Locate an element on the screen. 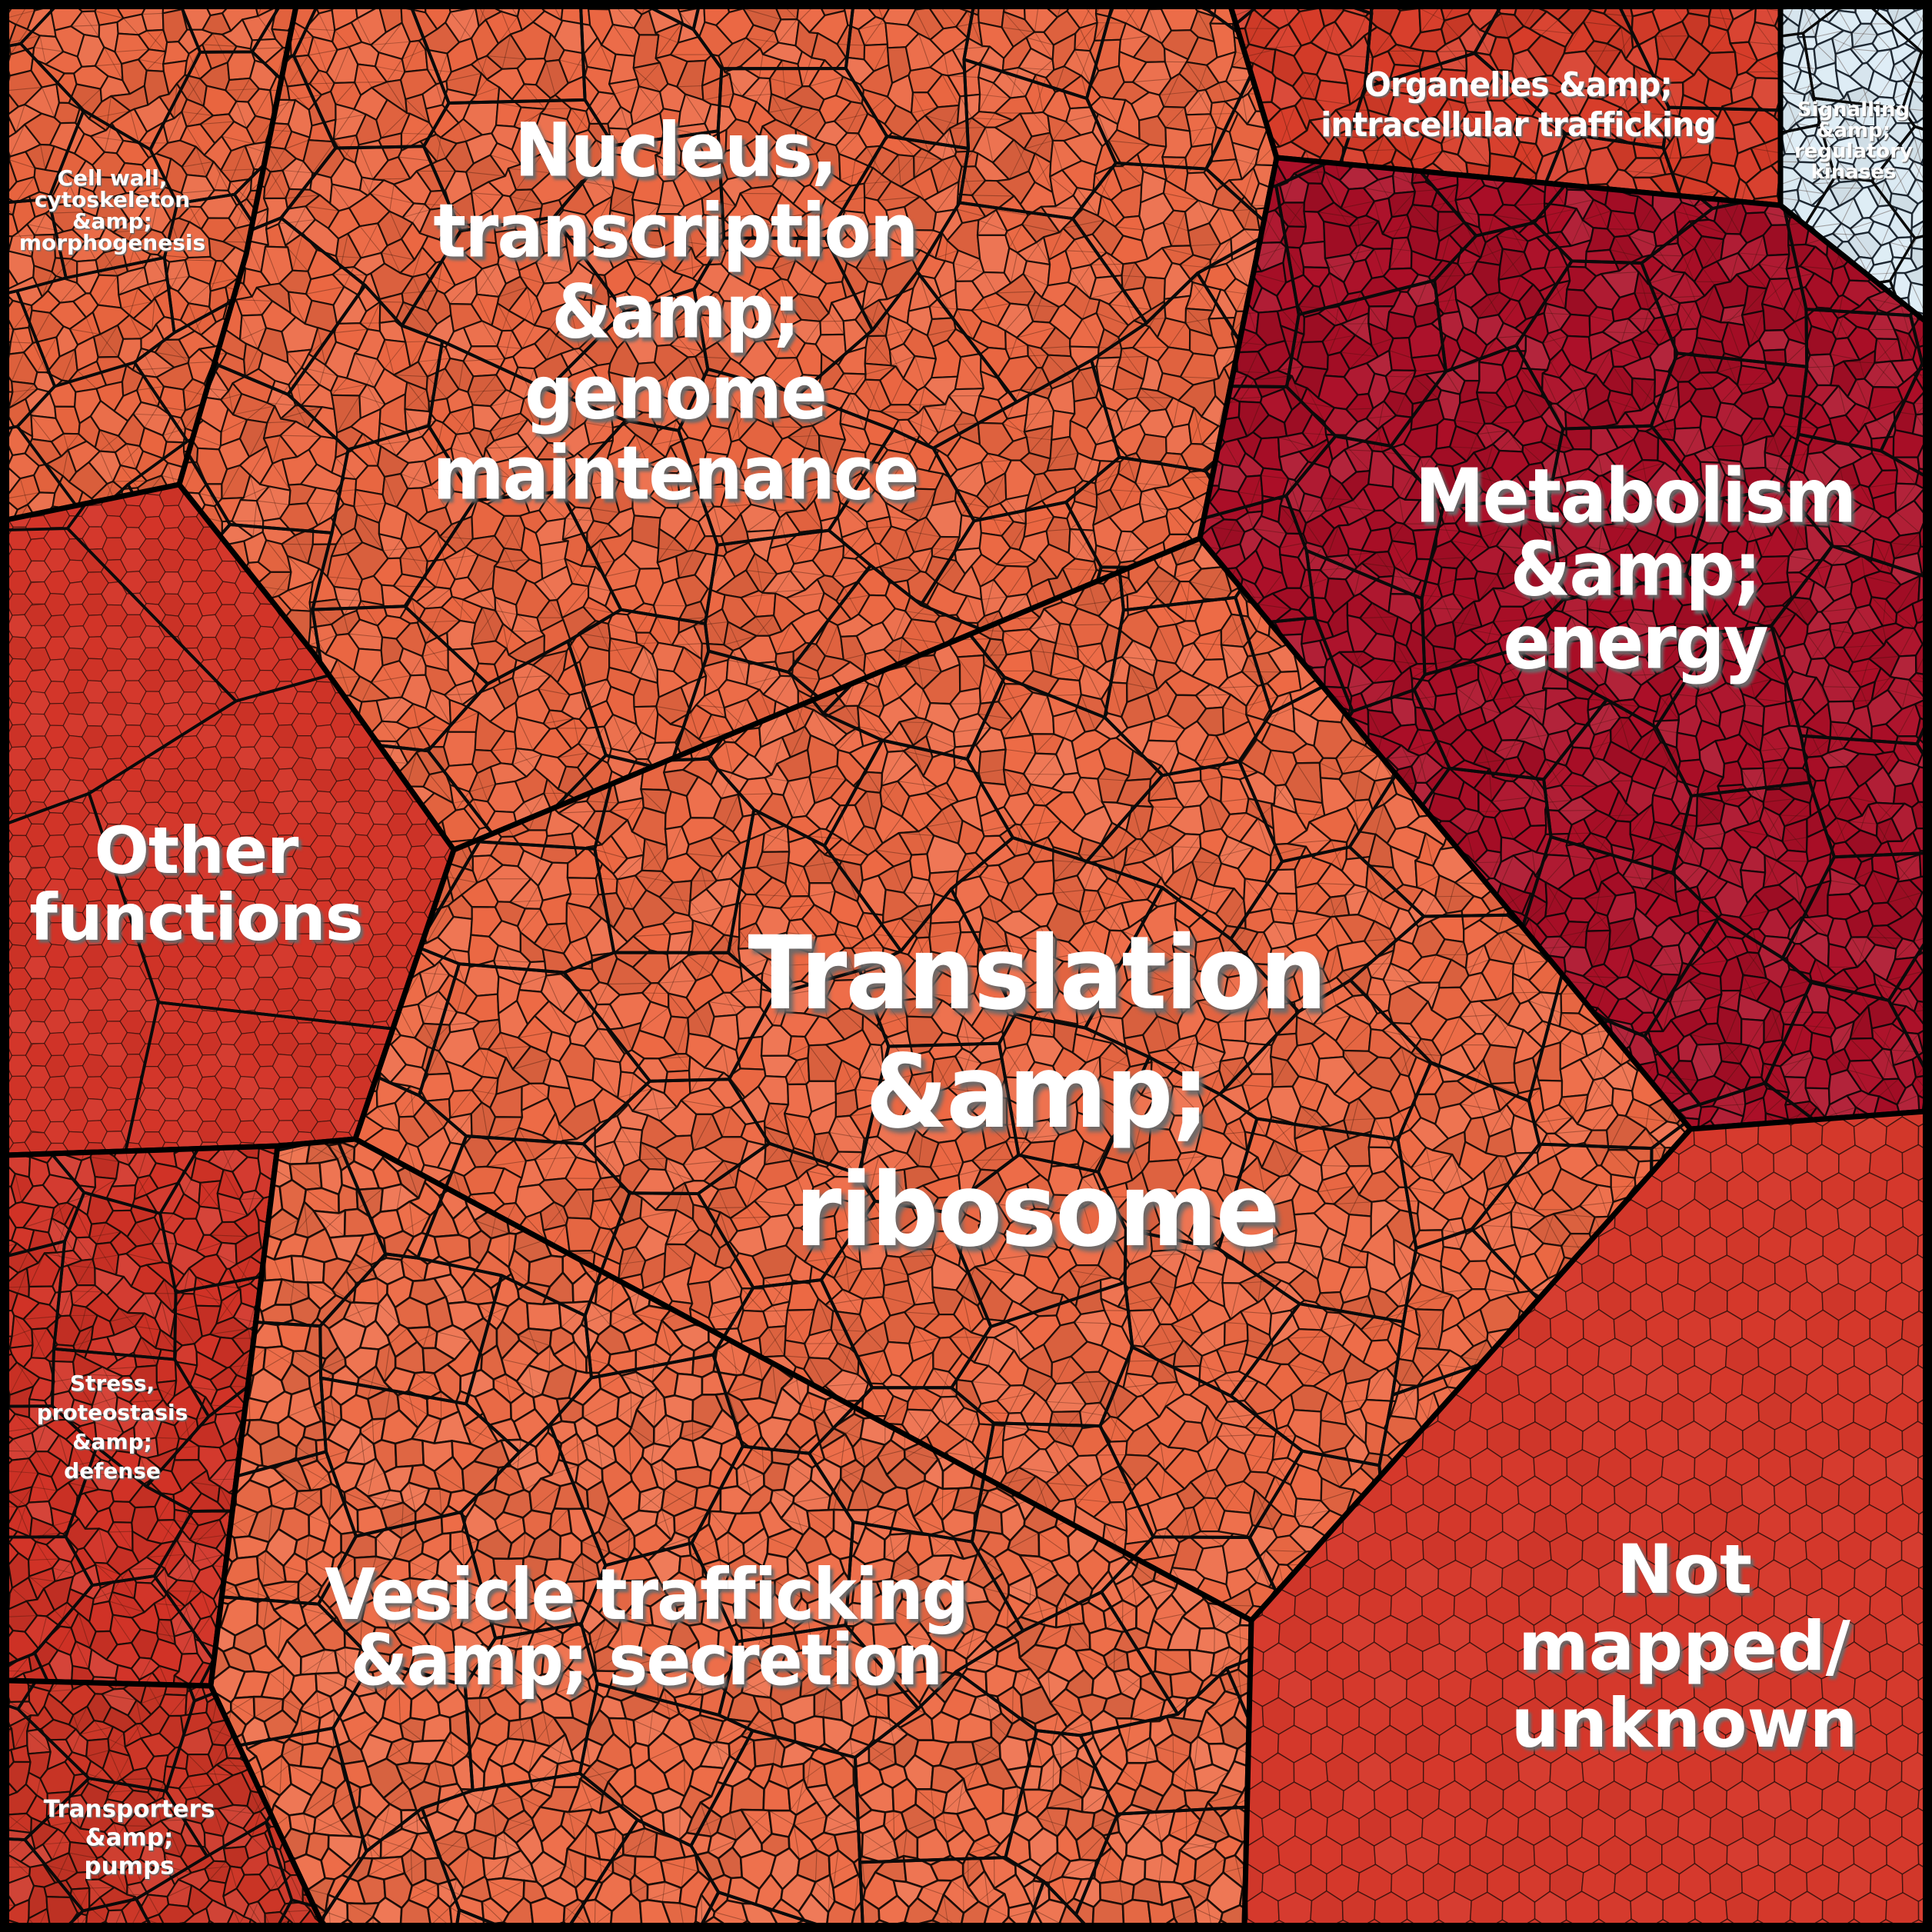 Image resolution: width=1932 pixels, height=1932 pixels. label-line: maintenance is located at coordinates (675, 473).